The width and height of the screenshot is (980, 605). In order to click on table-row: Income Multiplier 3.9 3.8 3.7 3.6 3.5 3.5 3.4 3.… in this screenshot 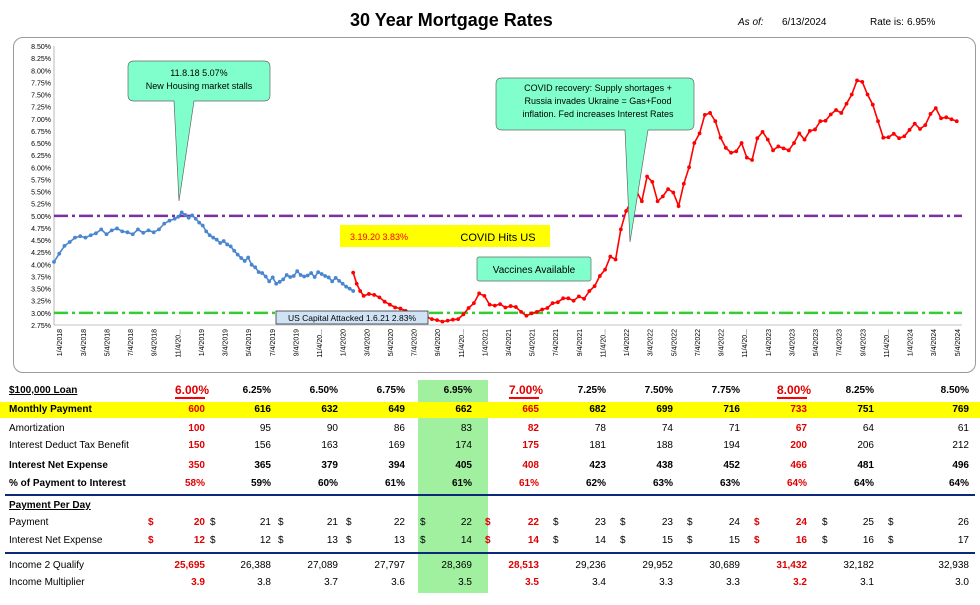, I will do `click(490, 583)`.